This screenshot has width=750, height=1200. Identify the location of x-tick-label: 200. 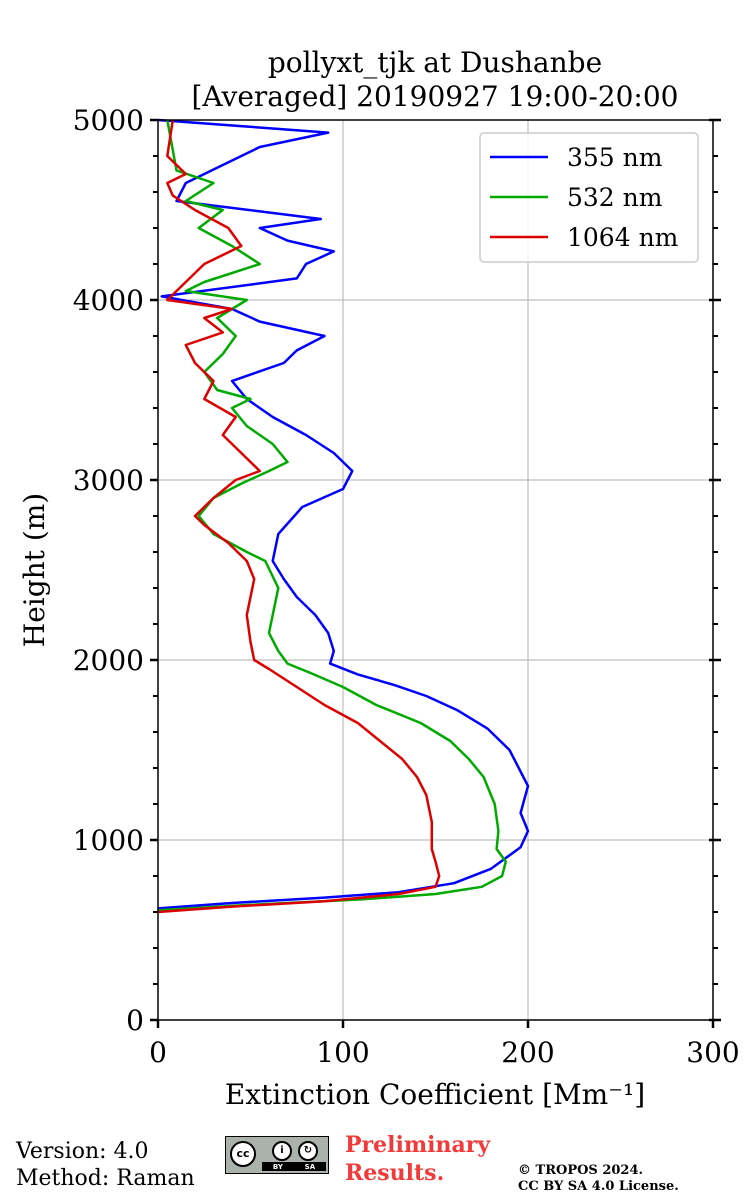
(527, 1052).